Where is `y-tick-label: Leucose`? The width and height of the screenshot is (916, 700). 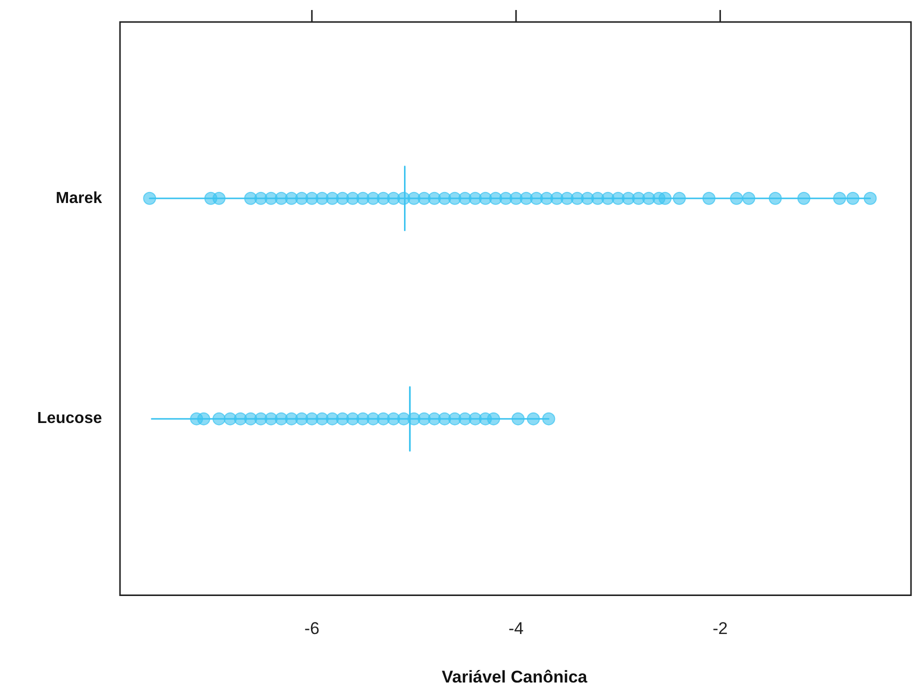
y-tick-label: Leucose is located at coordinates (69, 419).